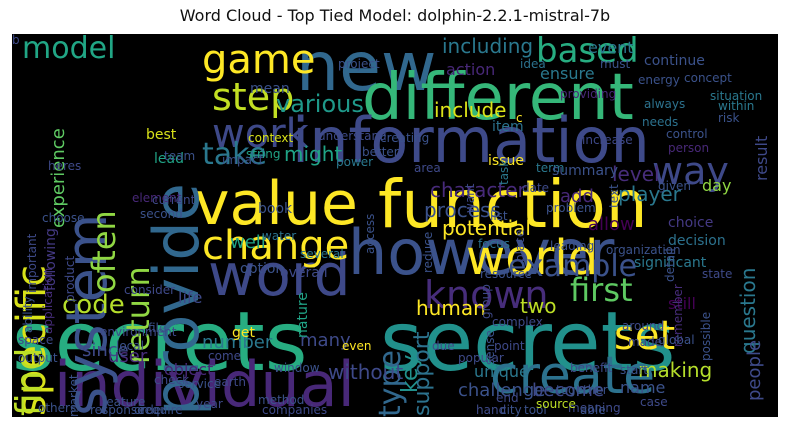  What do you see at coordinates (490, 347) in the screenshot?
I see `cloud-word-sense: sense` at bounding box center [490, 347].